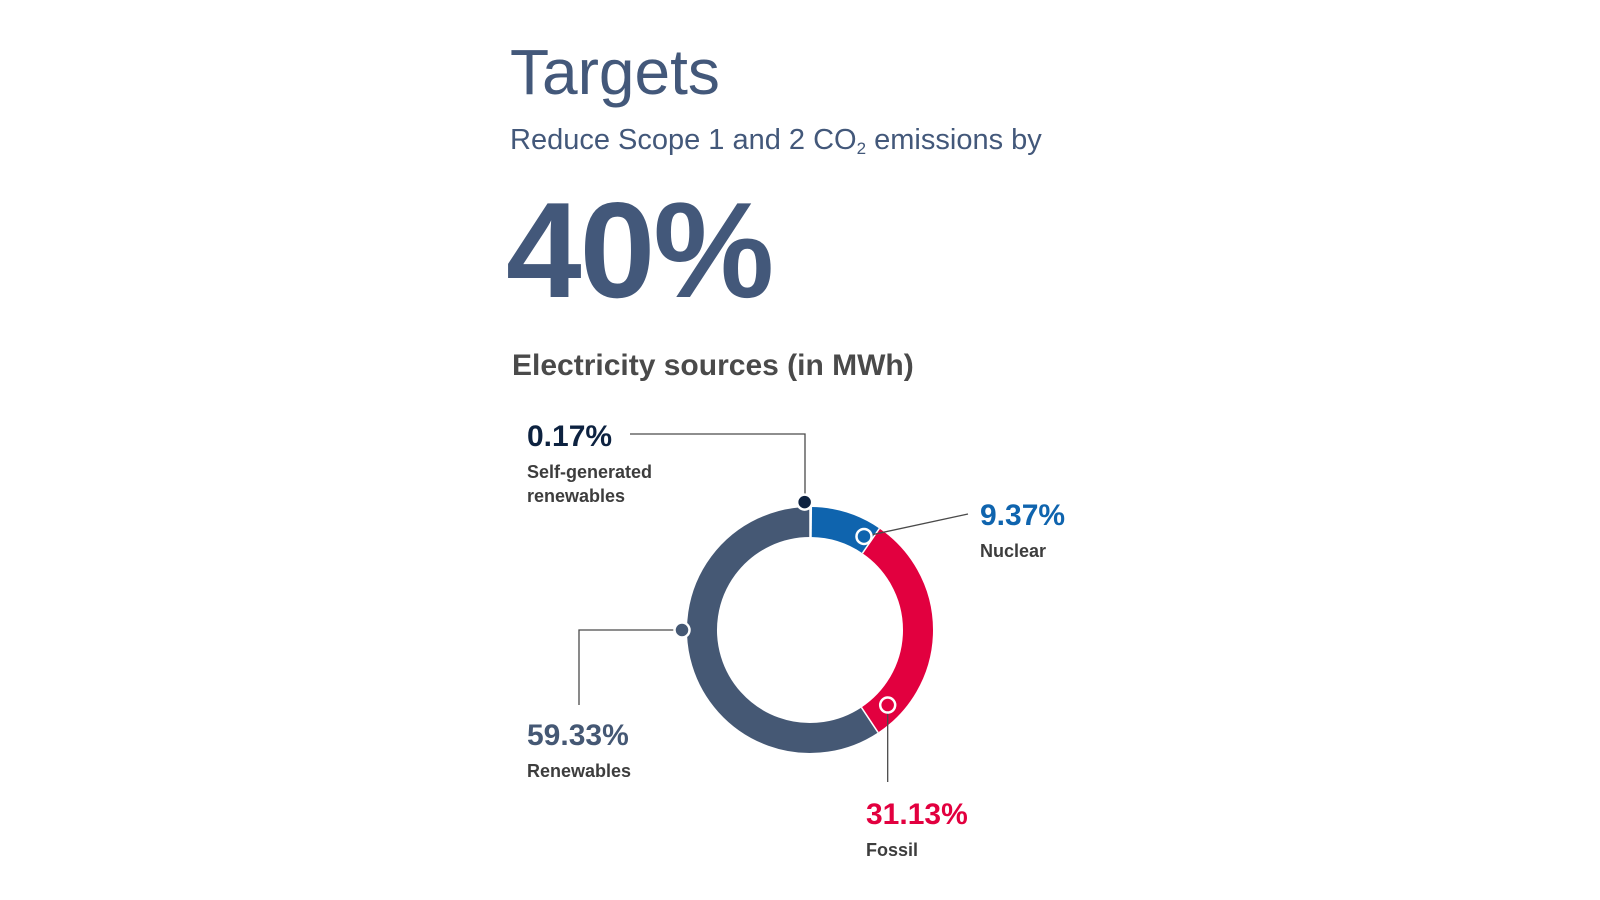 This screenshot has width=1600, height=900. What do you see at coordinates (683, 140) in the screenshot?
I see `subtitle-text: Reduce Scope 1 and 2 CO` at bounding box center [683, 140].